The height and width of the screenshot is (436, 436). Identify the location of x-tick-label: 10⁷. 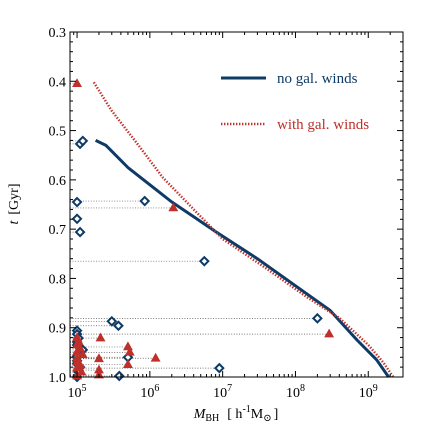
(222, 392).